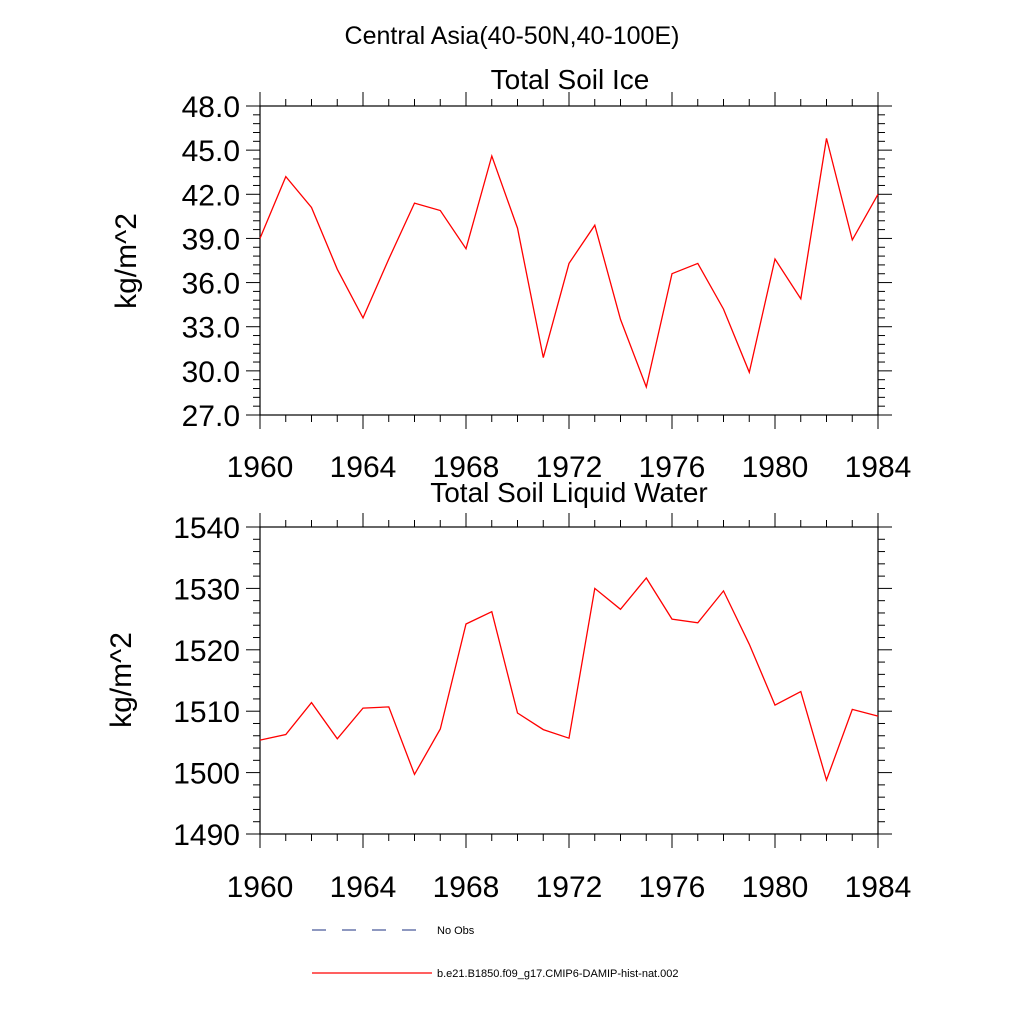 This screenshot has height=1024, width=1024. What do you see at coordinates (206, 651) in the screenshot?
I see `y-tick-label: 1520` at bounding box center [206, 651].